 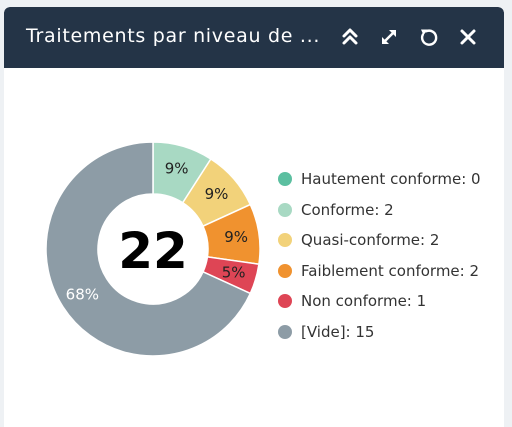 I want to click on refresh-button, so click(x=429, y=37).